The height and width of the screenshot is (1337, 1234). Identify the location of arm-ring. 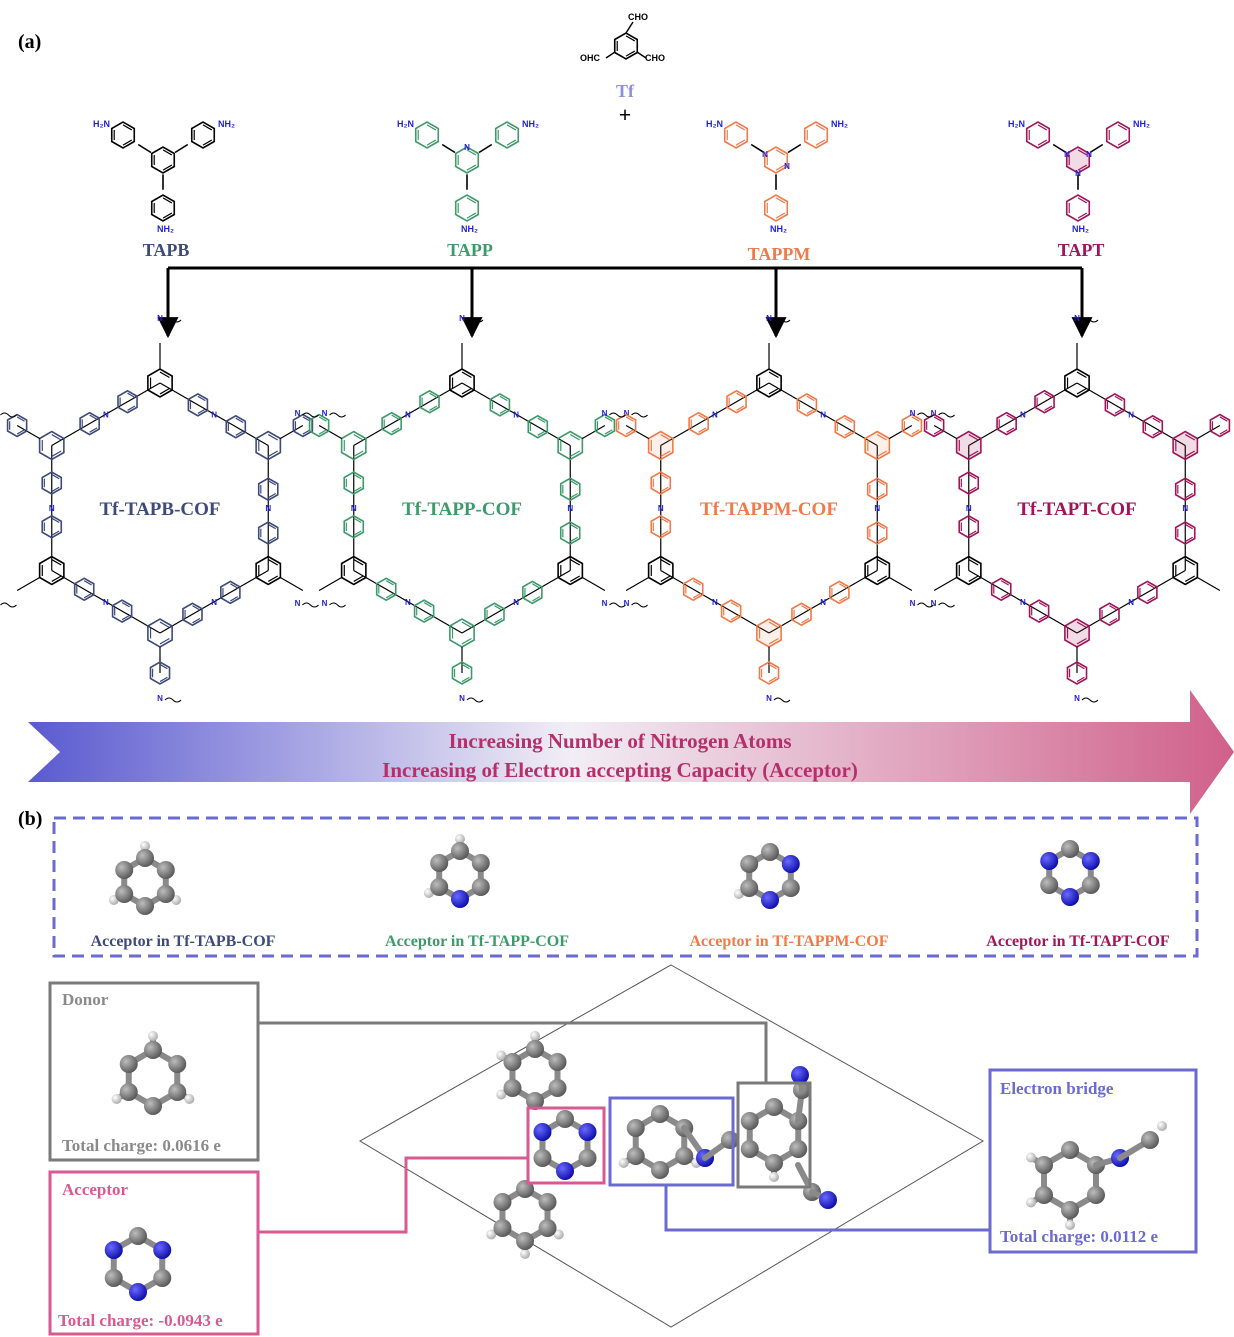
(816, 135).